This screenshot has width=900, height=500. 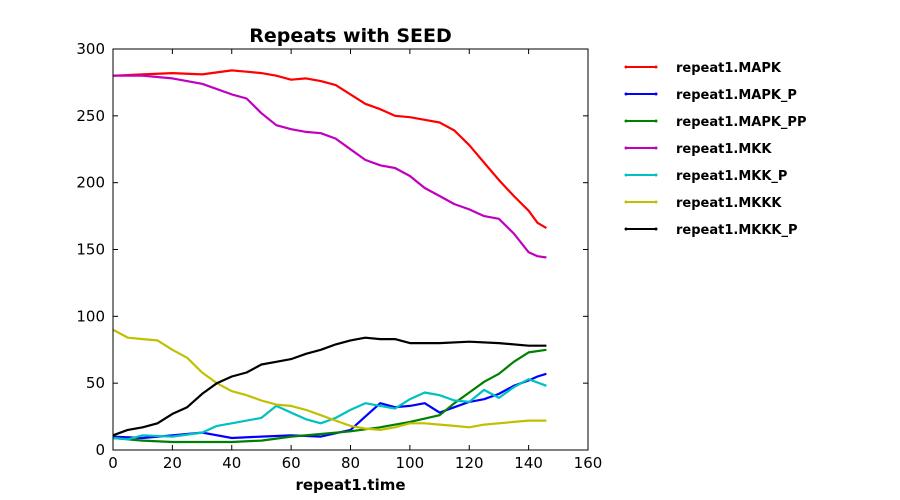 I want to click on legend-entry: repeat1.MAPK_P, so click(x=710, y=95).